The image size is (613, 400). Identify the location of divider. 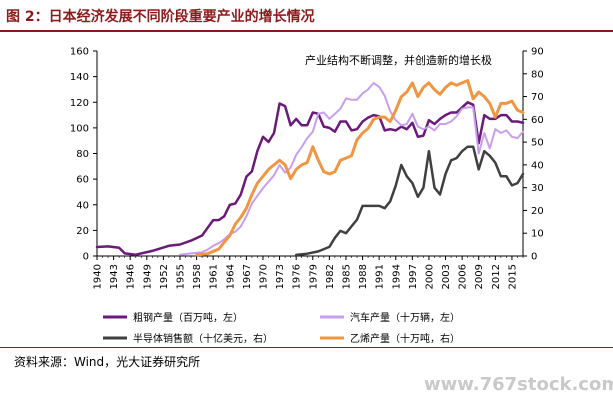
(306, 347).